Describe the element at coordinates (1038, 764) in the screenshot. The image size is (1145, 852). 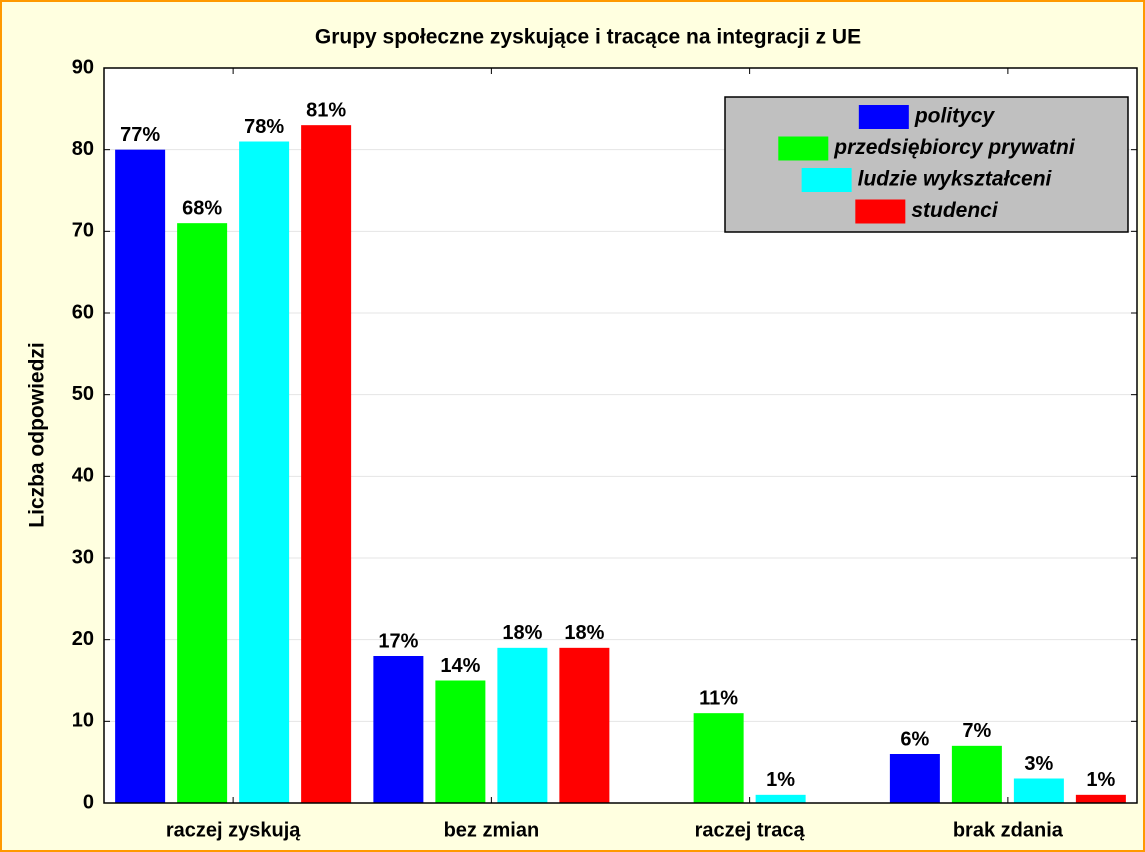
I see `data-label: 3%` at that location.